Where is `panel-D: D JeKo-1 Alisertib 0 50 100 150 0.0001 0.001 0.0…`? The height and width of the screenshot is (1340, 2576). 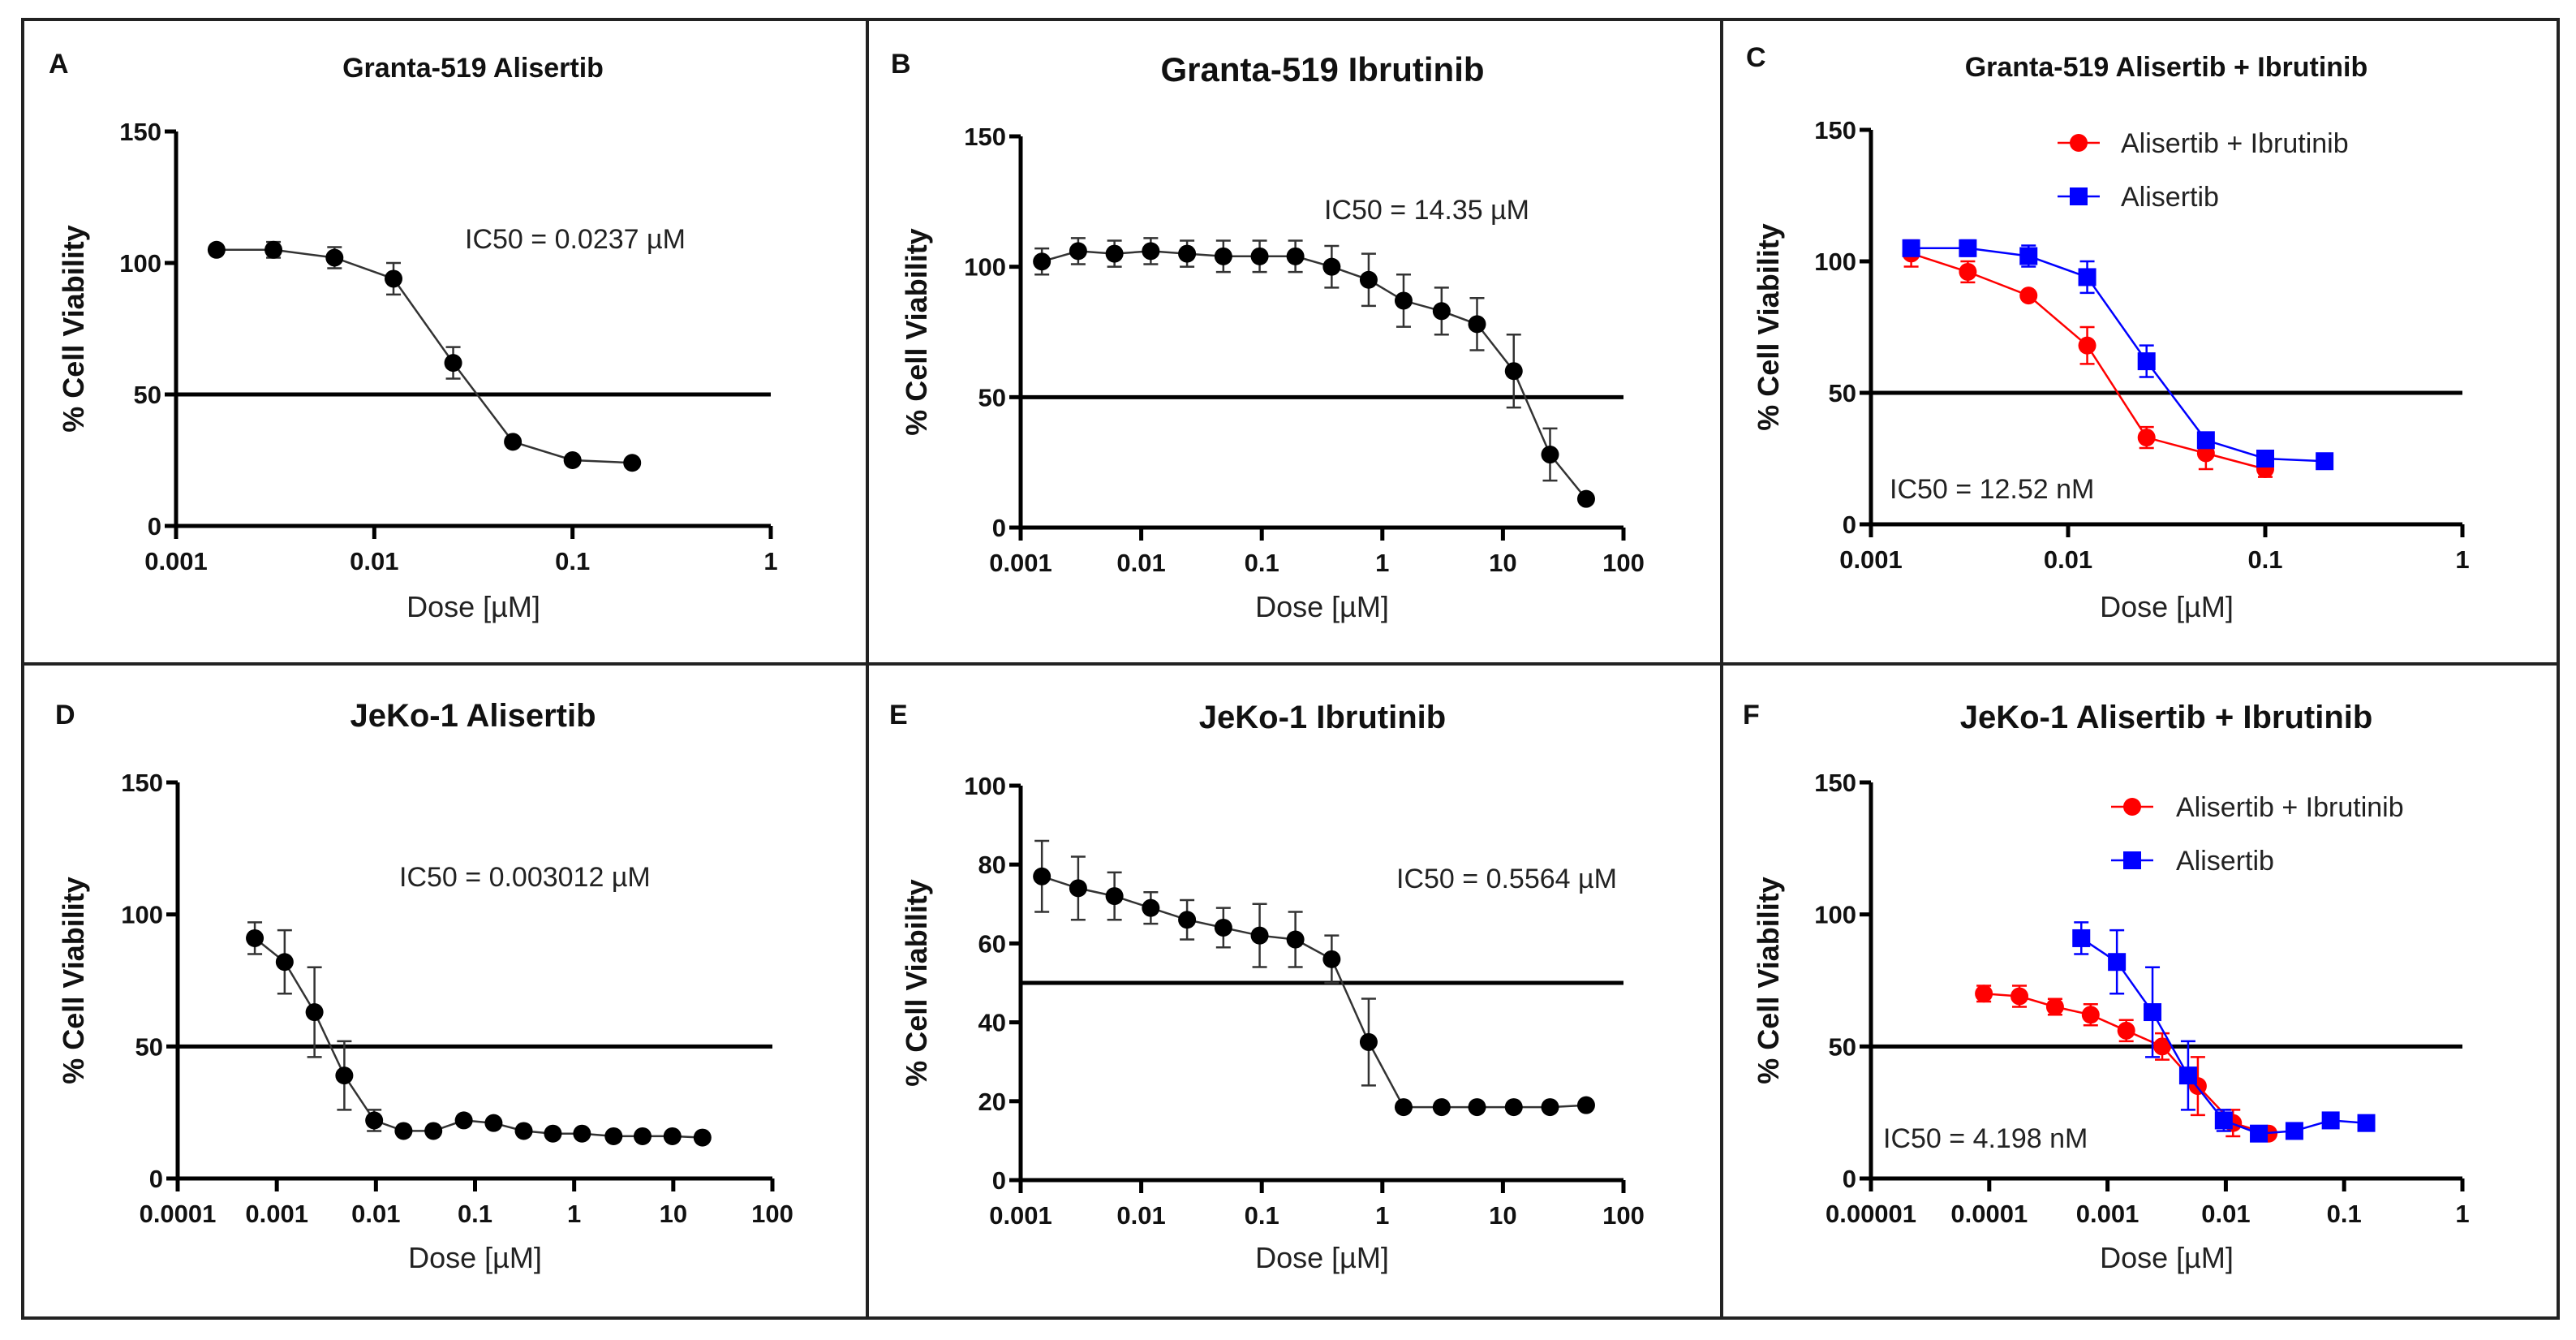
panel-D: D JeKo-1 Alisertib 0 50 100 150 0.0001 0.001 0.0… is located at coordinates (424, 986).